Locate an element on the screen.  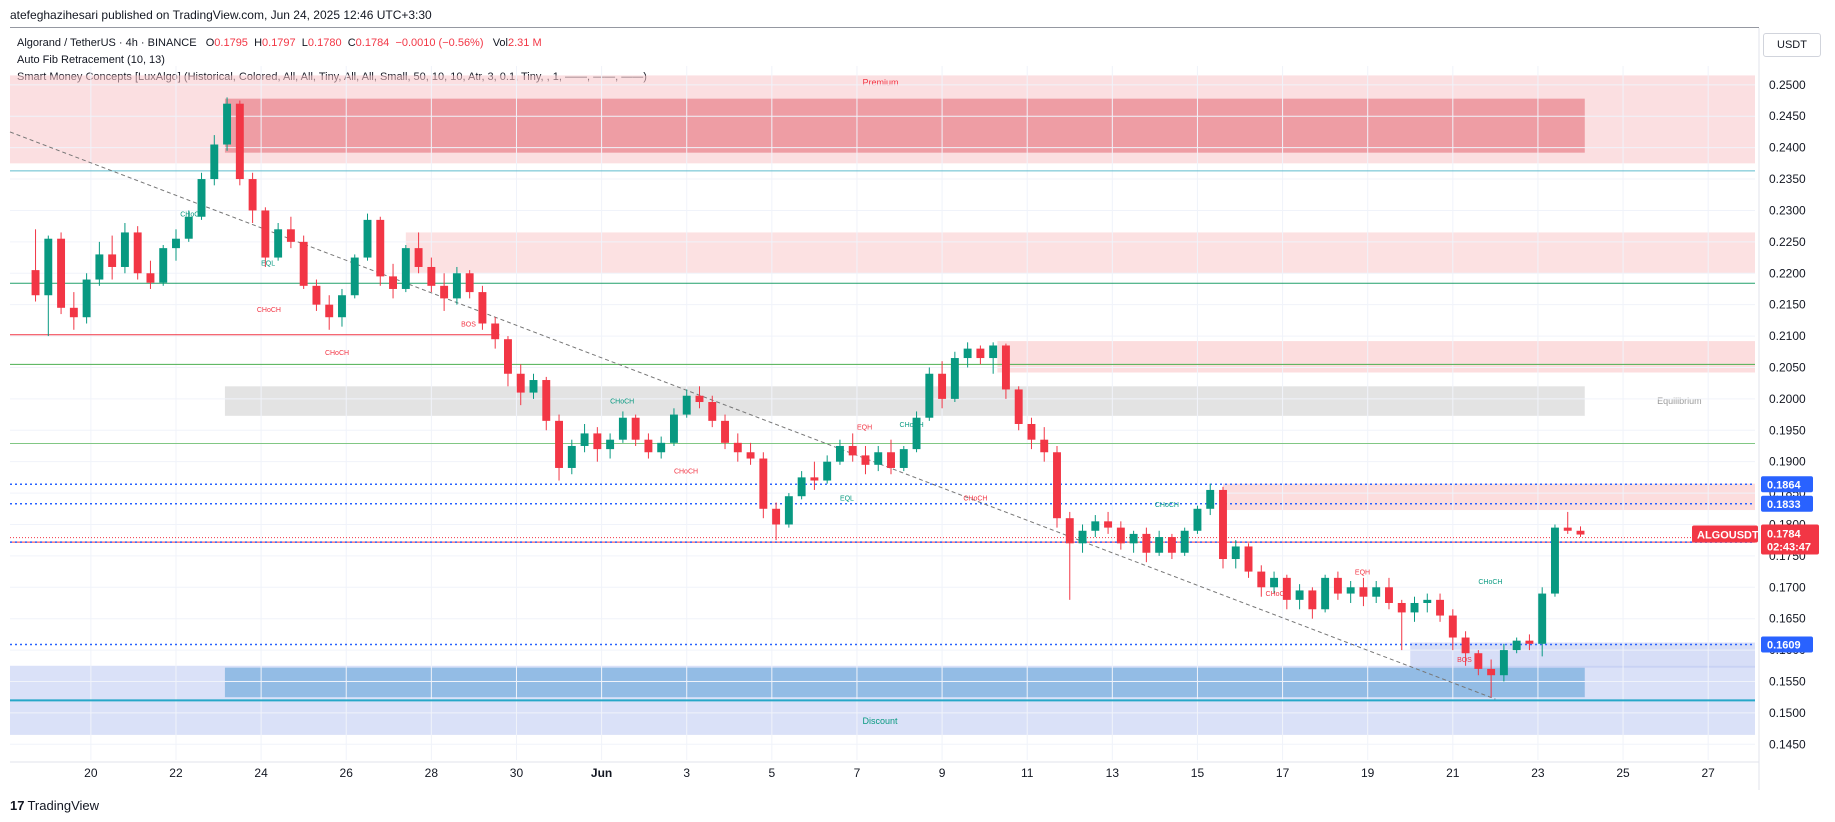
y-tick-label: 0.1650 is located at coordinates (1787, 619).